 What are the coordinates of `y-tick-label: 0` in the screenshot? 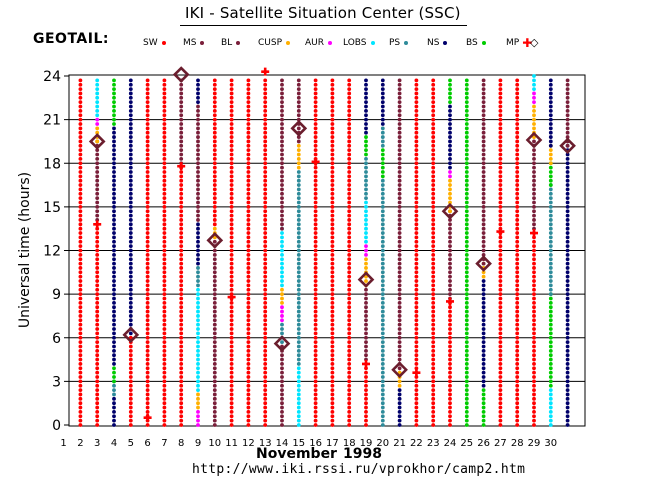 It's located at (56, 426).